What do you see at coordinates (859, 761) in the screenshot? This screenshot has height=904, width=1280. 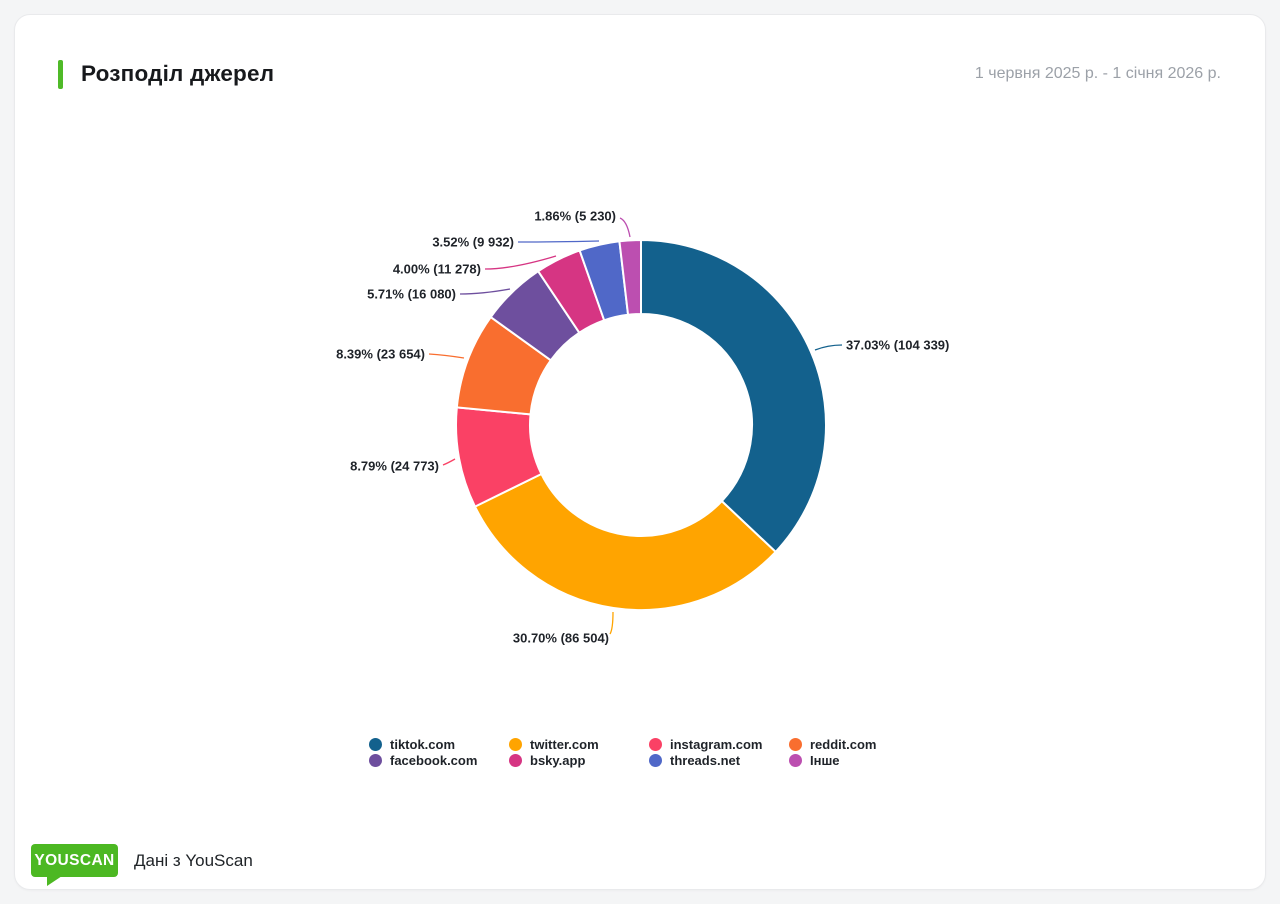 I see `legend-item-Інше: Інше` at bounding box center [859, 761].